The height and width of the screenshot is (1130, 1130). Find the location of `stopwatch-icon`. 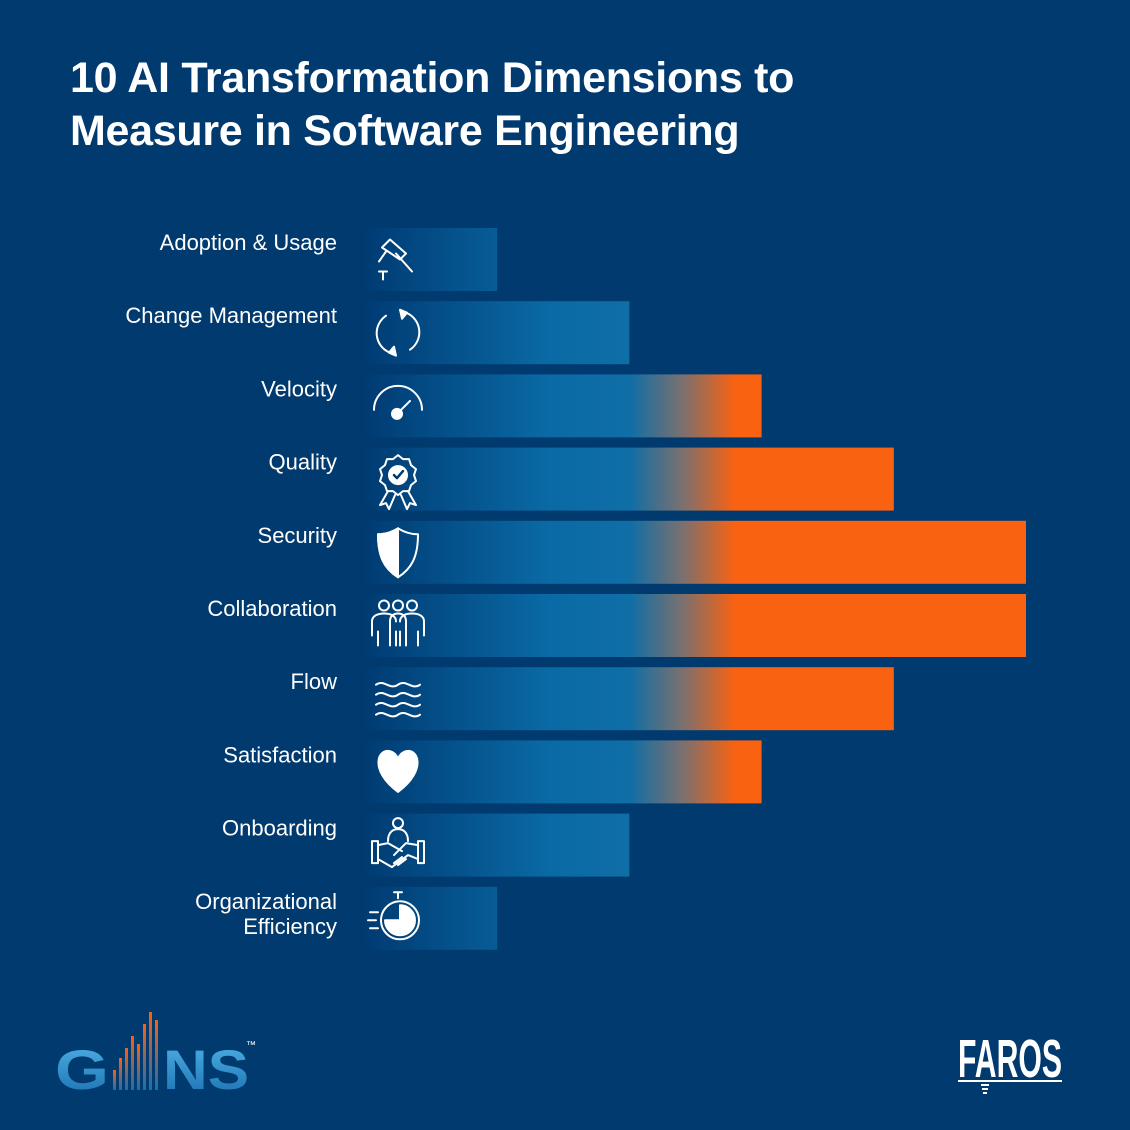

stopwatch-icon is located at coordinates (393, 916).